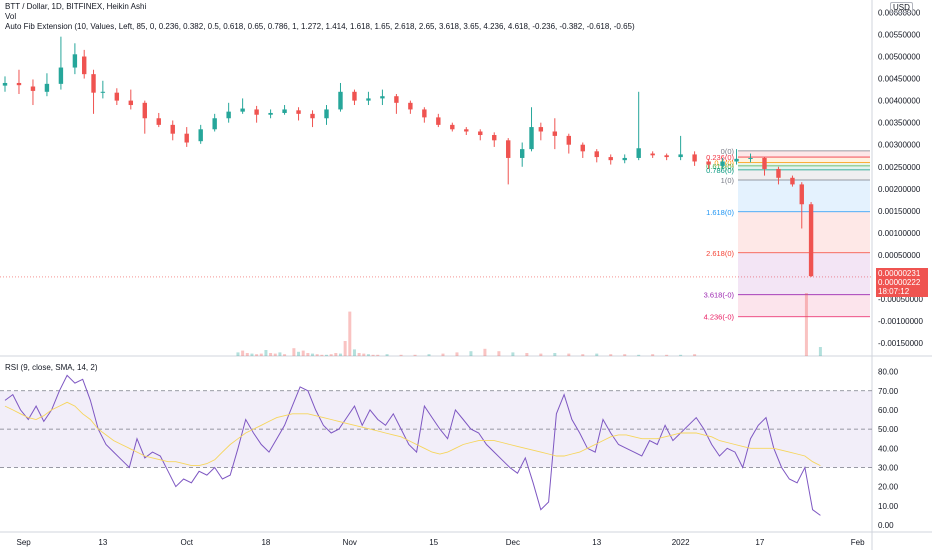 Image resolution: width=932 pixels, height=550 pixels. What do you see at coordinates (265, 542) in the screenshot?
I see `time-tick-label: 18` at bounding box center [265, 542].